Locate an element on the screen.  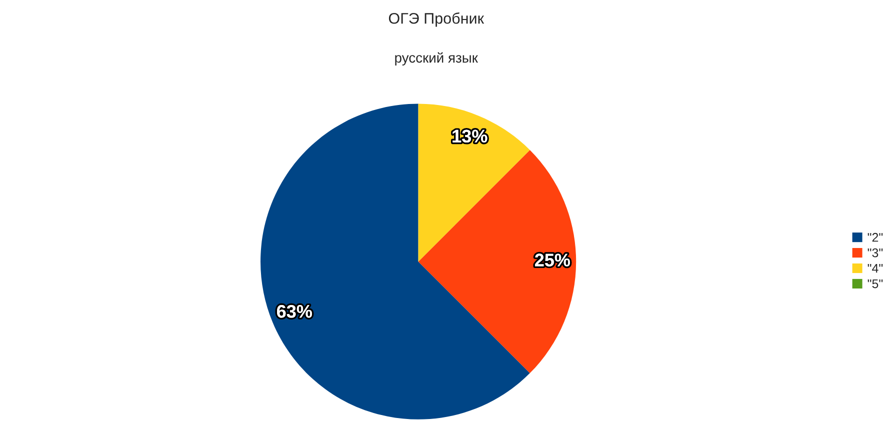
chart-subtitle: русский язык is located at coordinates (436, 59).